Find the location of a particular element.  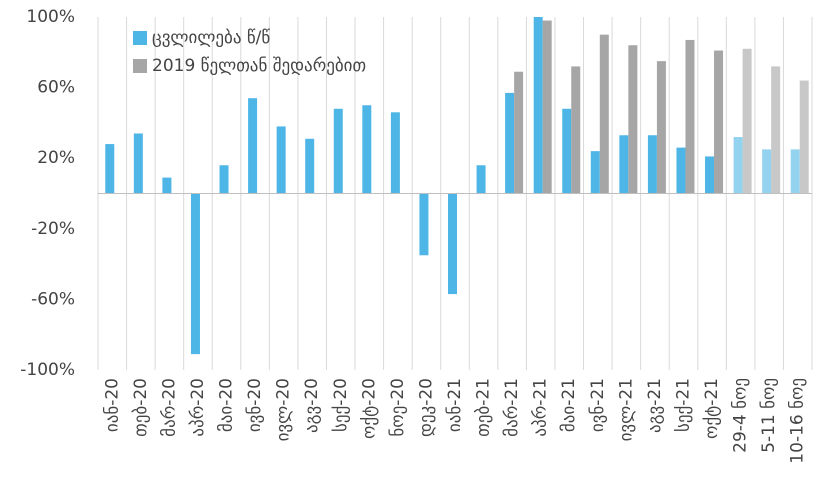

x-tick-label: მარ-21 is located at coordinates (512, 407).